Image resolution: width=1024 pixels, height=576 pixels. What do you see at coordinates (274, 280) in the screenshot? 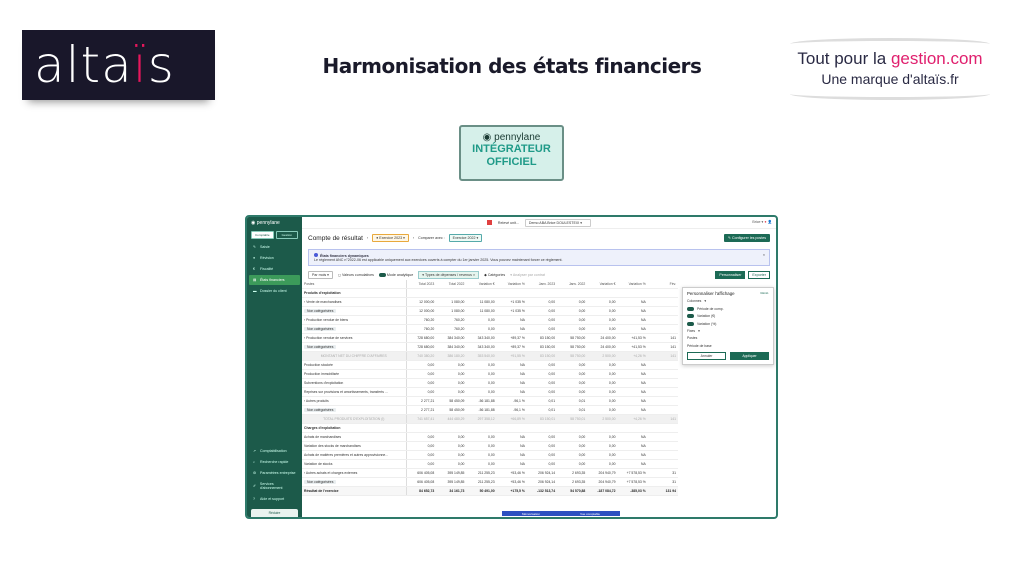
I see `sidebar-item: ▤ États financiers` at bounding box center [274, 280].